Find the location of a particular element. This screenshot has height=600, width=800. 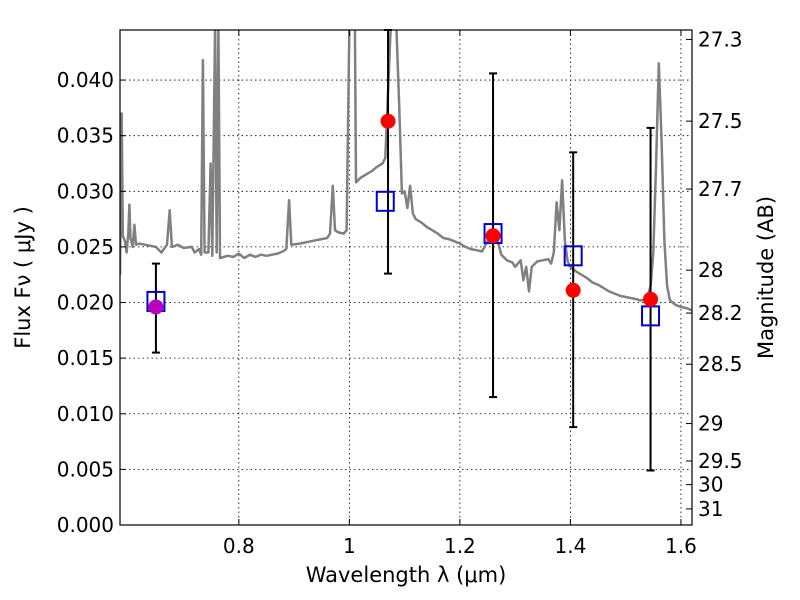

y-tick-label: 0.010 is located at coordinates (85, 414).